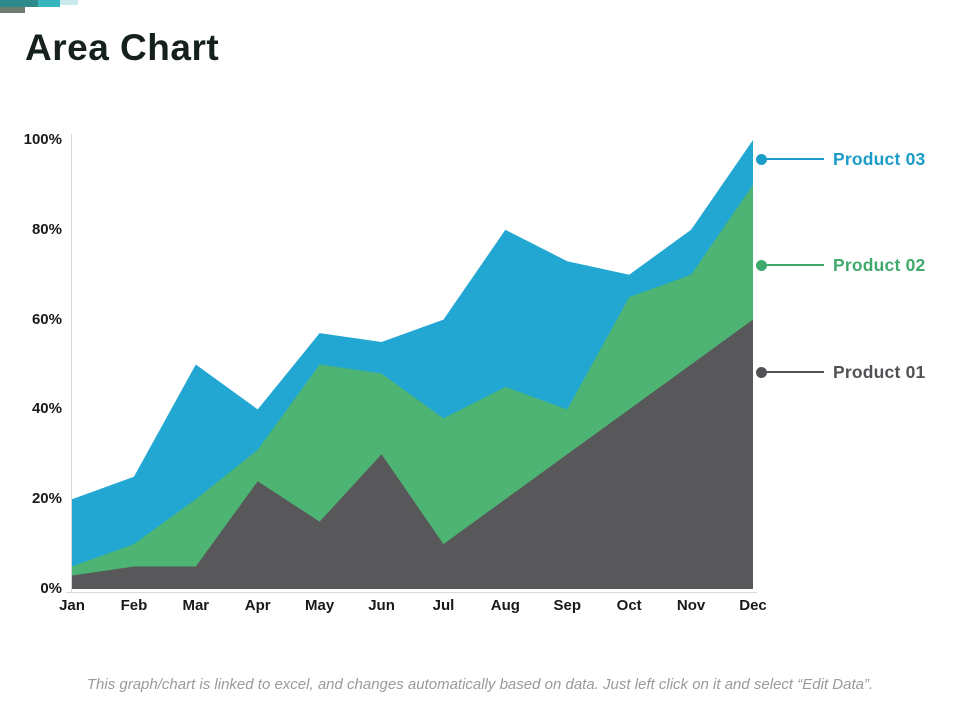  Describe the element at coordinates (69, 2) in the screenshot. I see `decoration-bar-pale` at that location.